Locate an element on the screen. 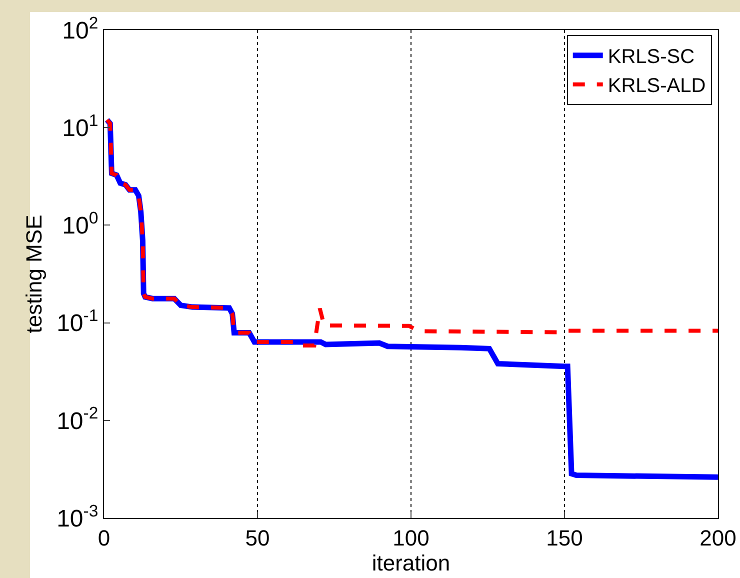 The image size is (740, 578). legend-label: KRLS-ALD is located at coordinates (657, 86).